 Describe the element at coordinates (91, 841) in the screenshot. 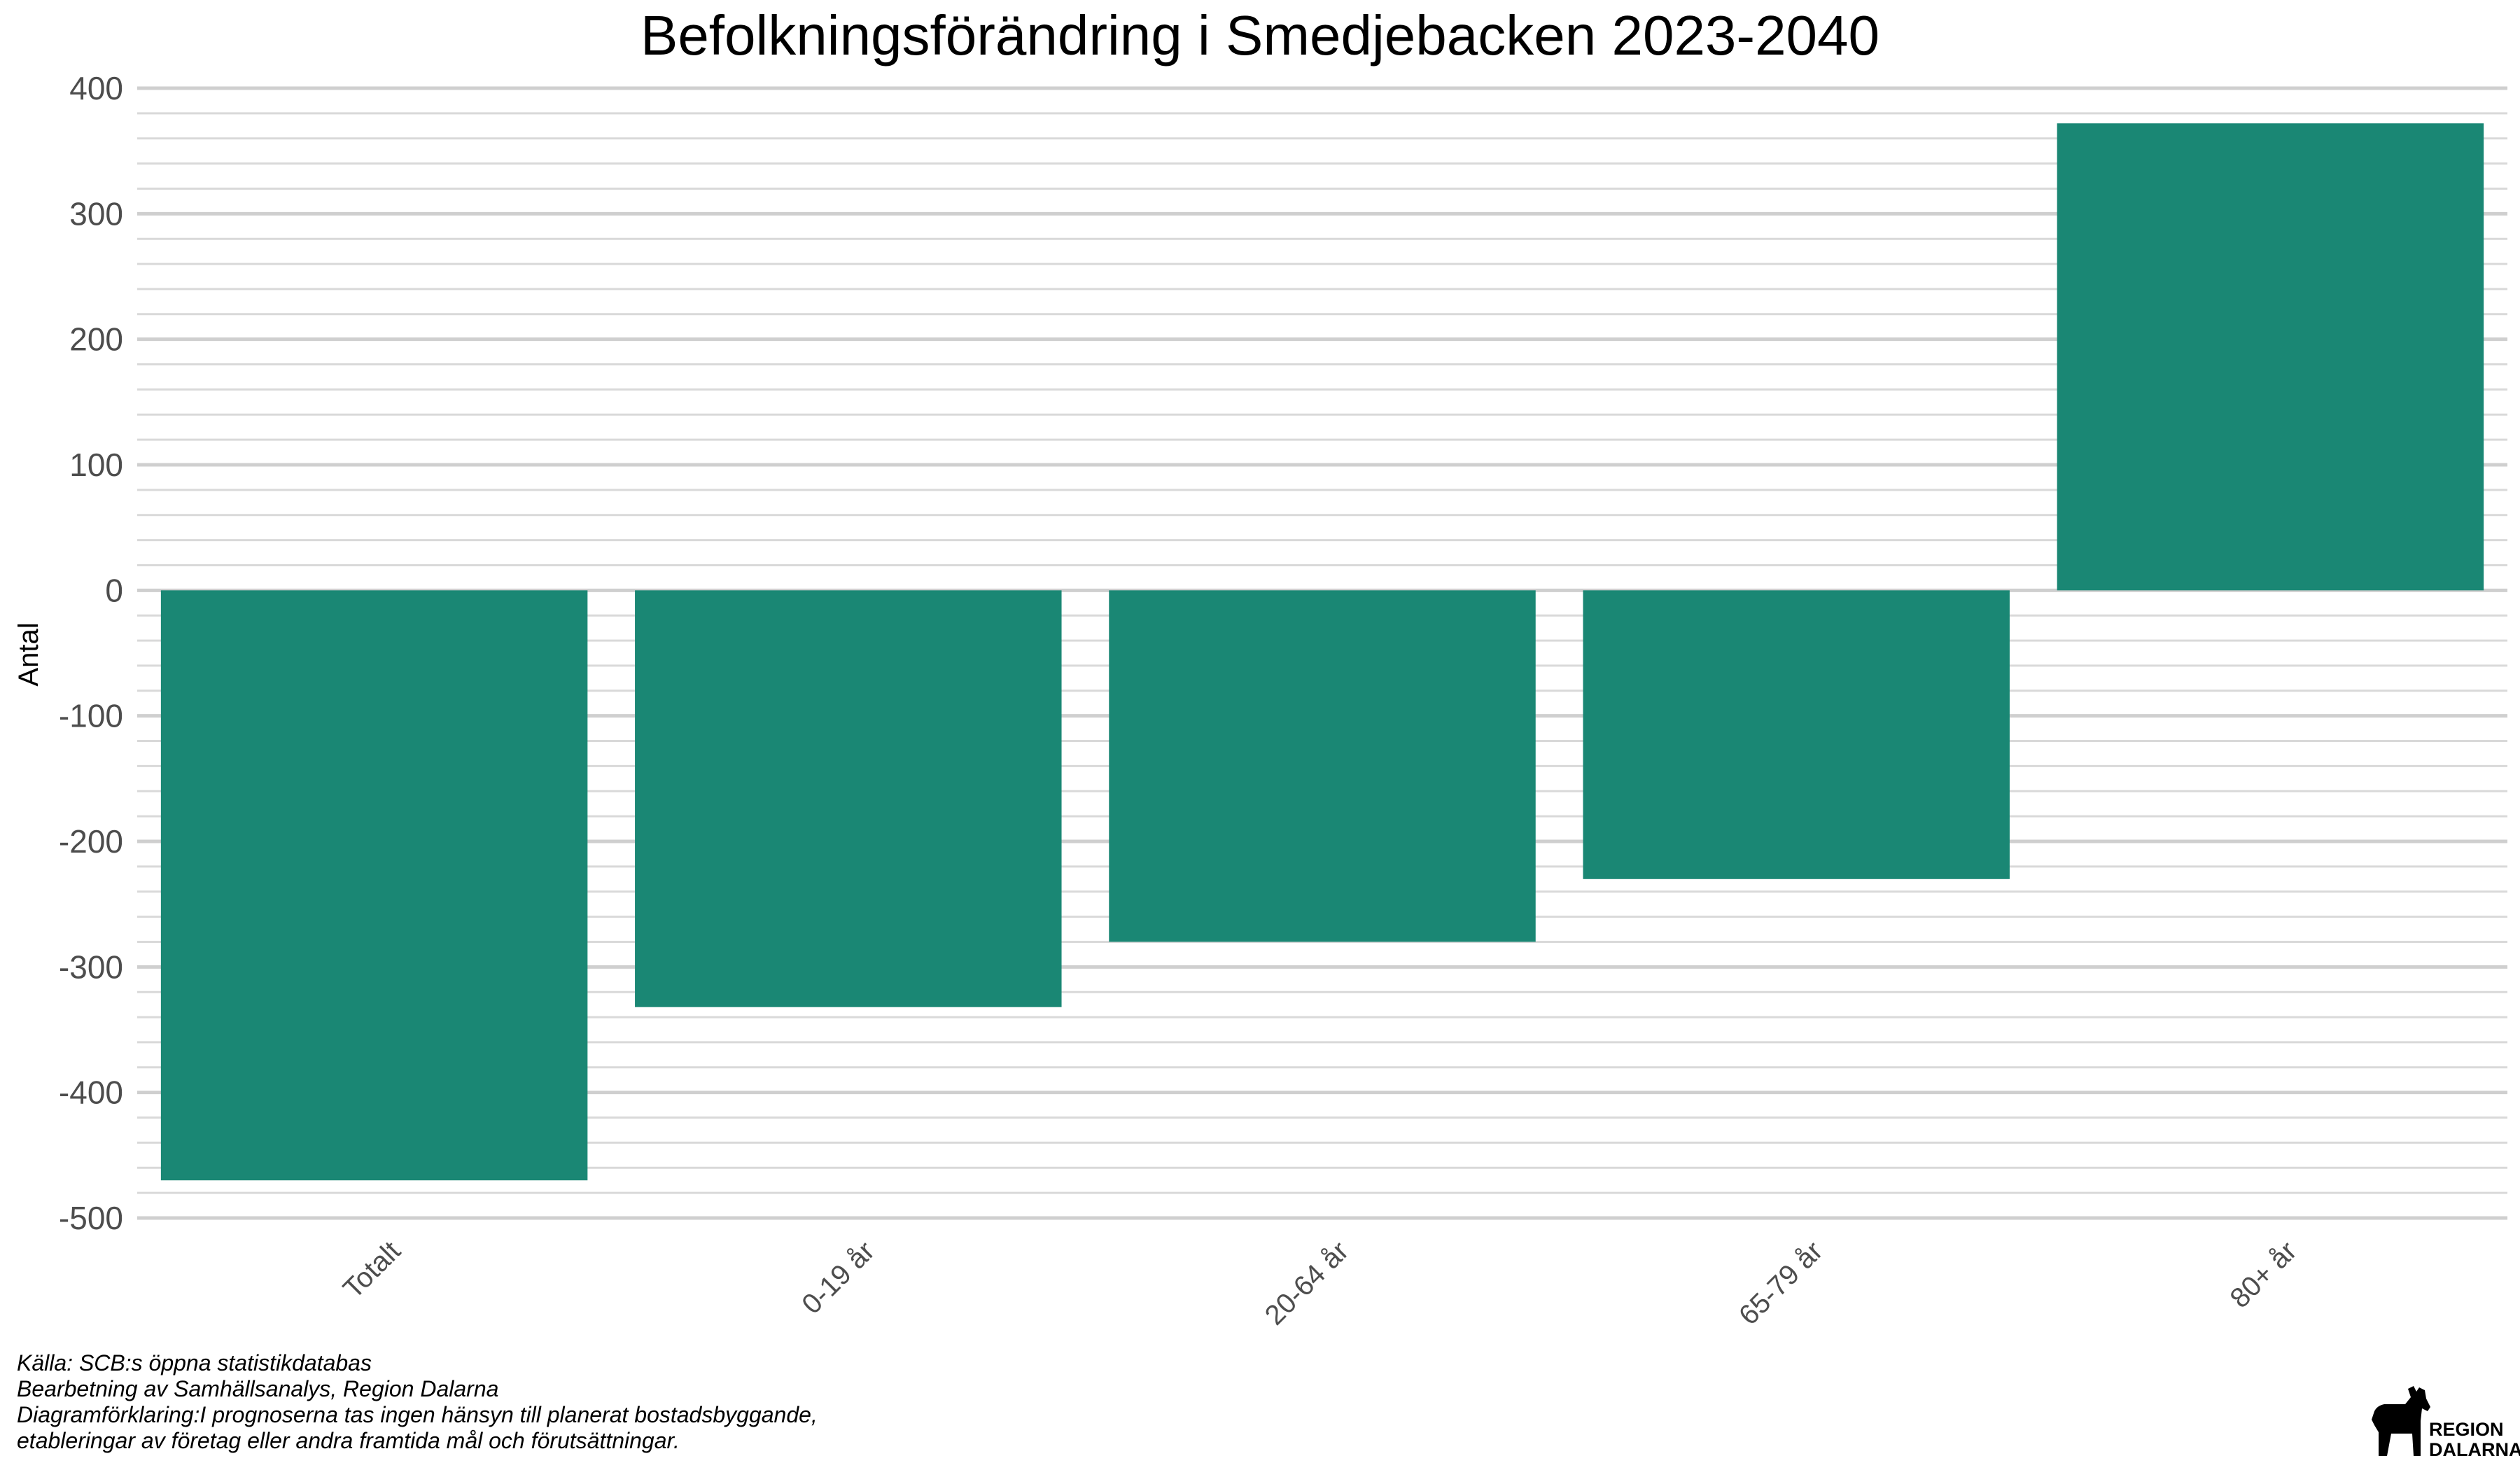

I see `y-tick-label: -200` at that location.